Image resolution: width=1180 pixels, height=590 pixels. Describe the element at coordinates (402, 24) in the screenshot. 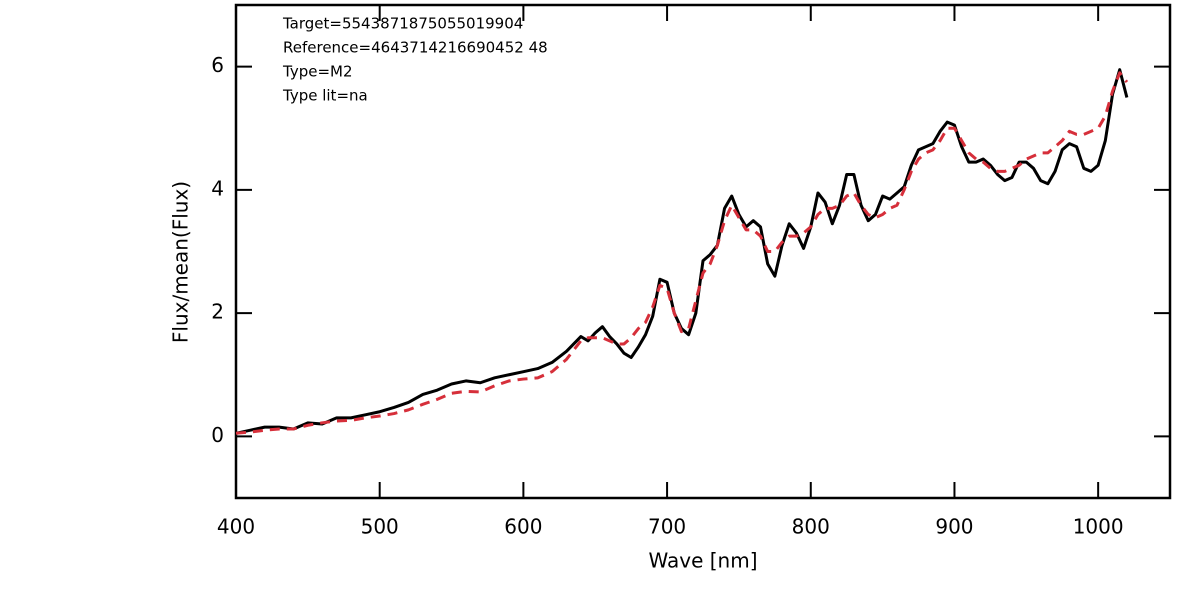

I see `annotation: Target=5543871875055019904` at that location.